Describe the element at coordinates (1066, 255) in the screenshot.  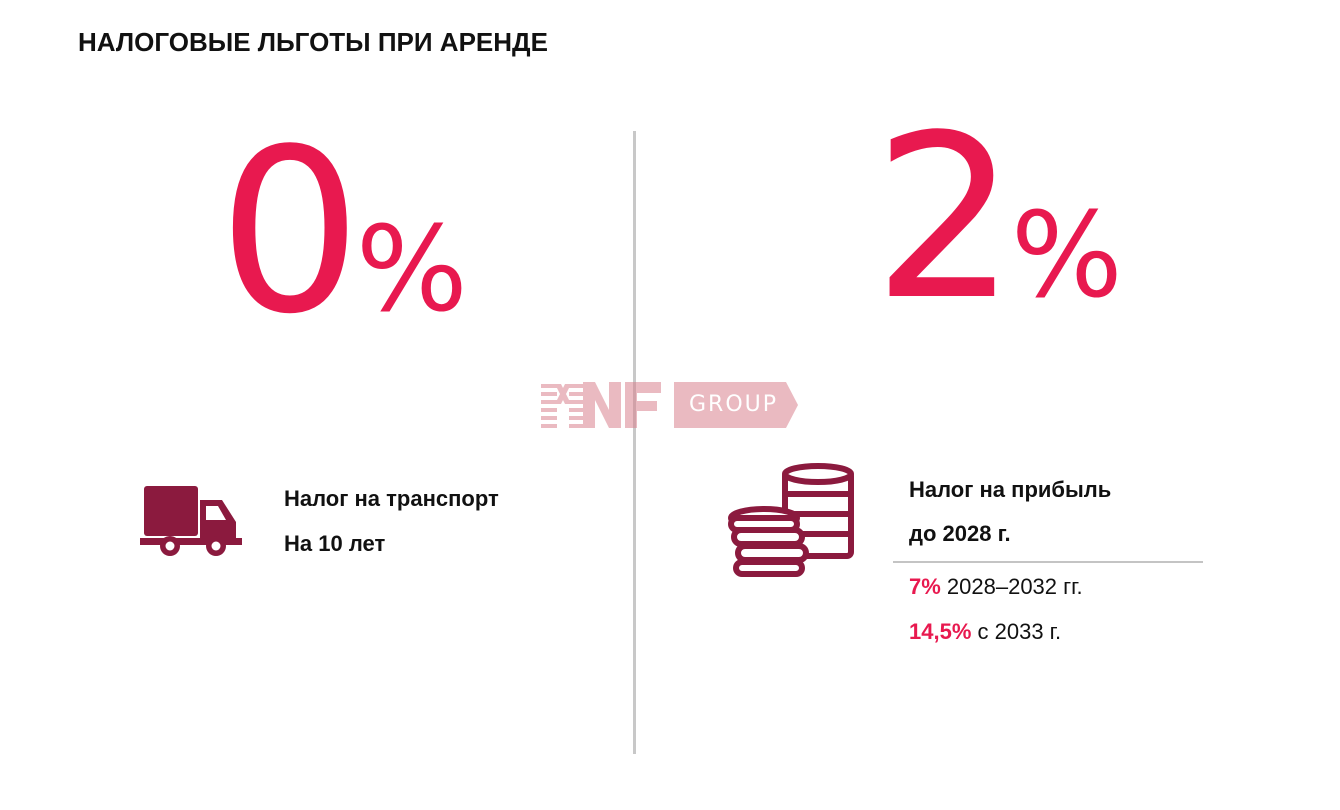
I see `profit-tax-unit: %` at that location.